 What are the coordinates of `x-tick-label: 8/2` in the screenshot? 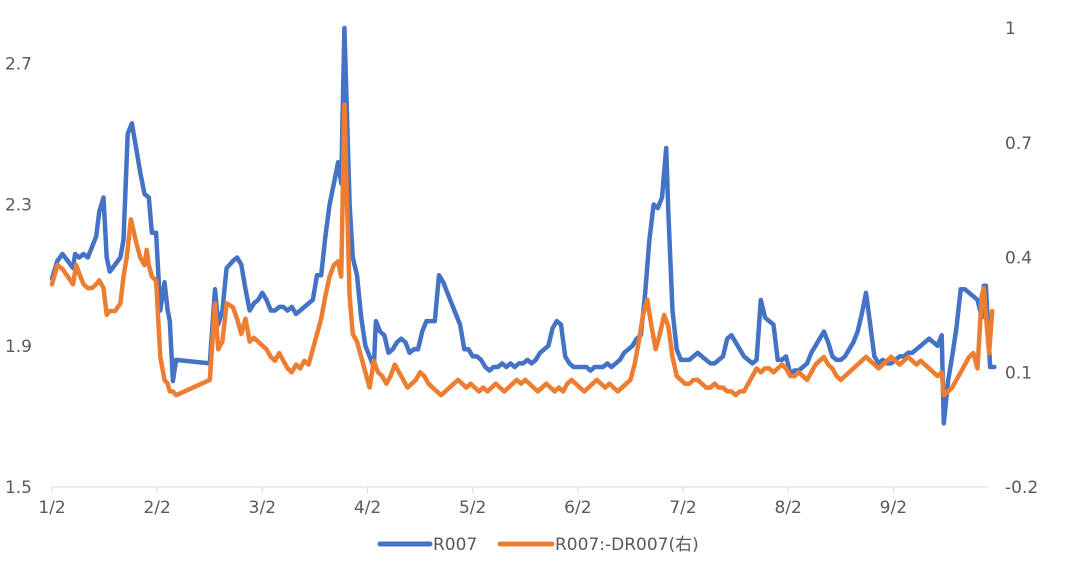 It's located at (788, 508).